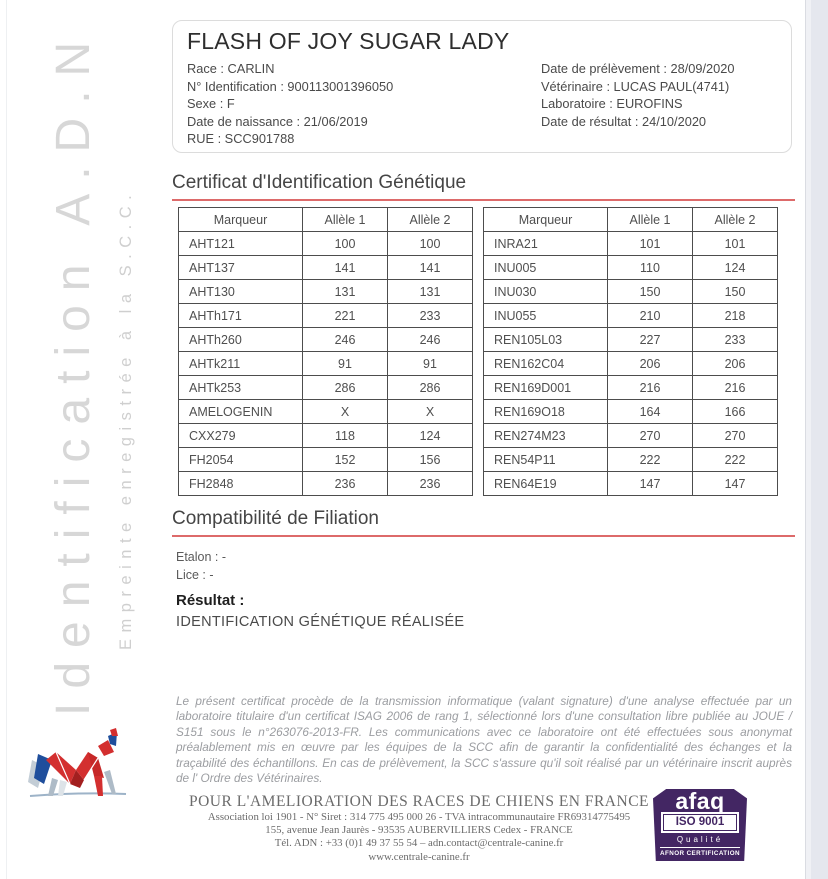 This screenshot has width=828, height=879. What do you see at coordinates (240, 291) in the screenshot?
I see `marker-cell: AHT130` at bounding box center [240, 291].